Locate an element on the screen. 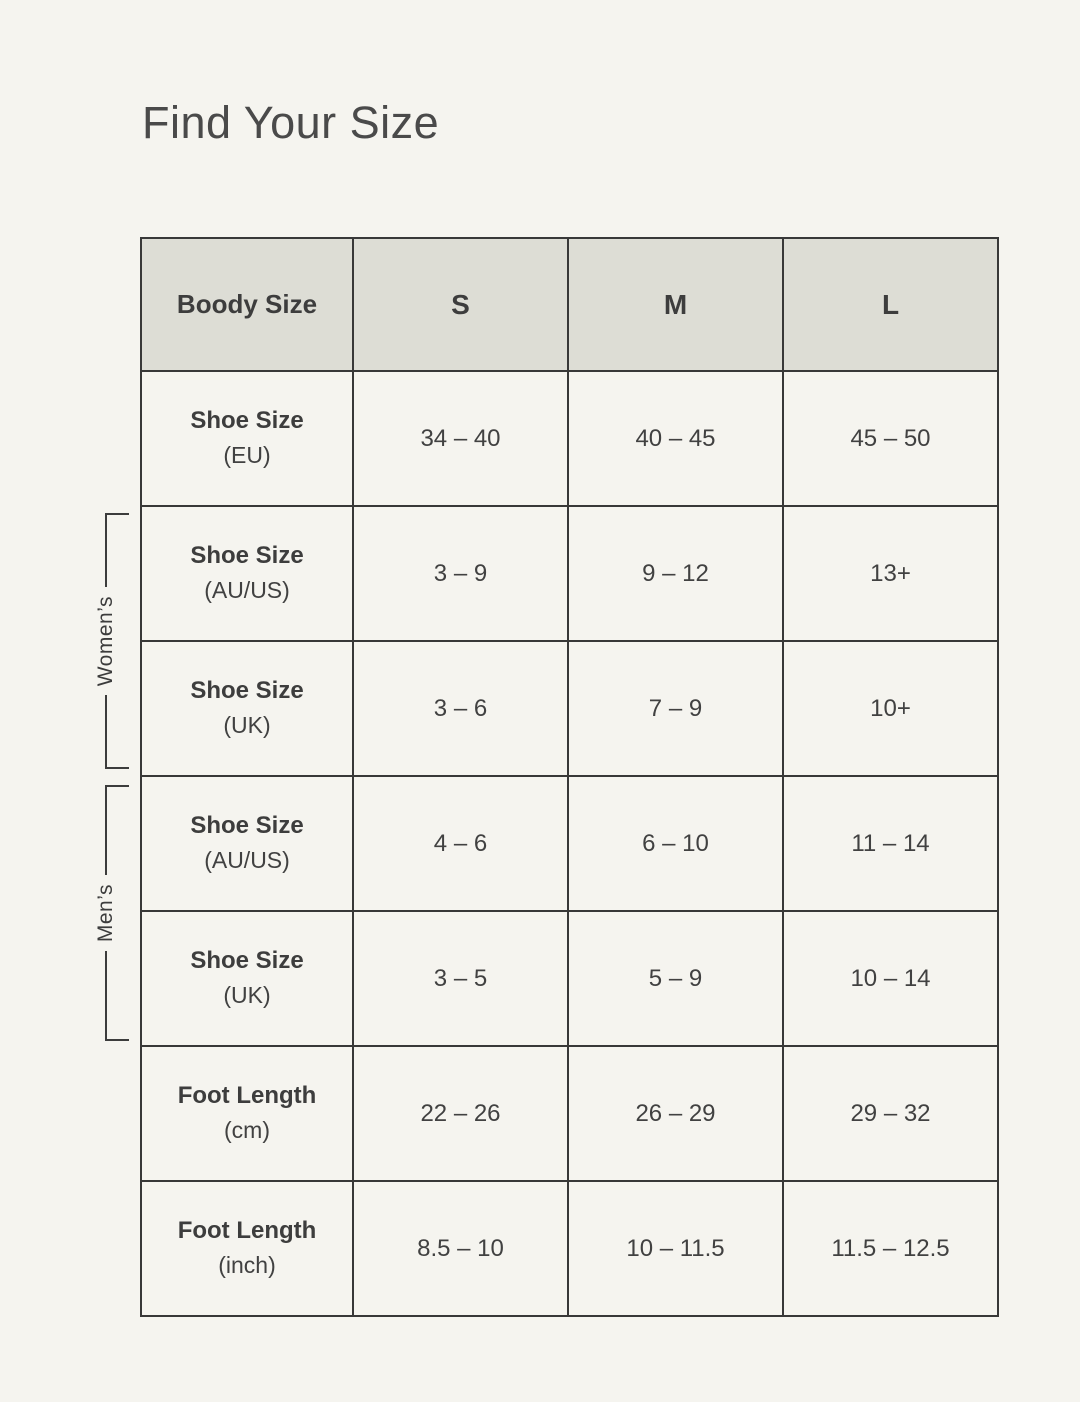  table-header-row: Boody Size S M L is located at coordinates (569, 304).